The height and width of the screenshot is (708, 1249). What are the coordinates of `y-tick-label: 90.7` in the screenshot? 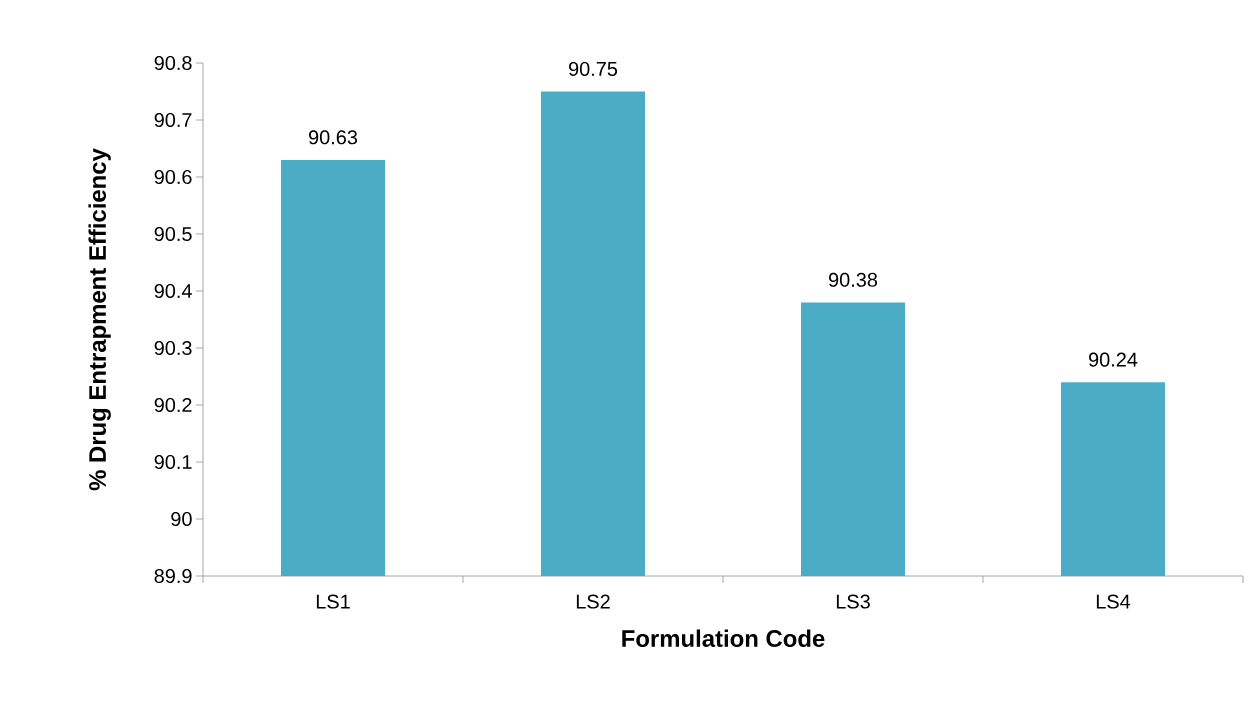 It's located at (173, 120).